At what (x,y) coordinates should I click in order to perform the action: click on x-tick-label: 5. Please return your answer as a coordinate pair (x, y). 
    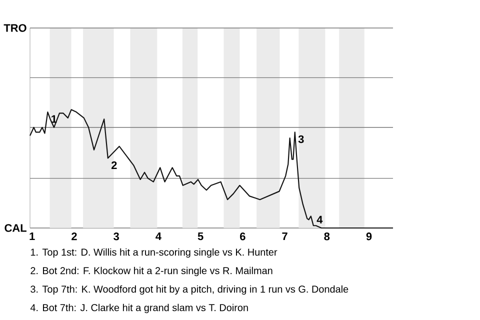
    Looking at the image, I should click on (201, 236).